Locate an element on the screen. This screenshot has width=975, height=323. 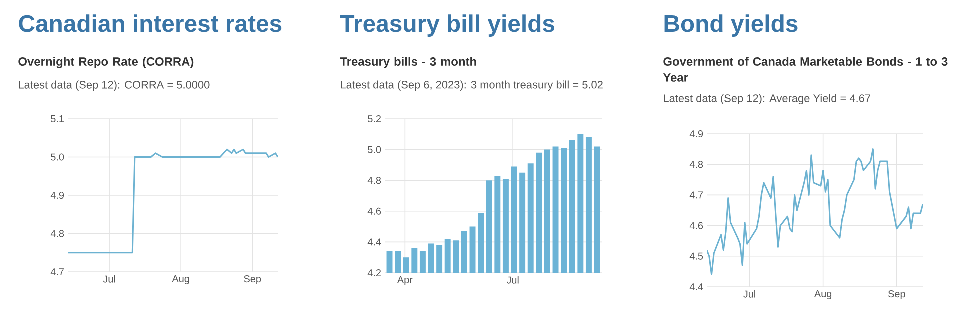
y-tick-label: 4.5 is located at coordinates (697, 256).